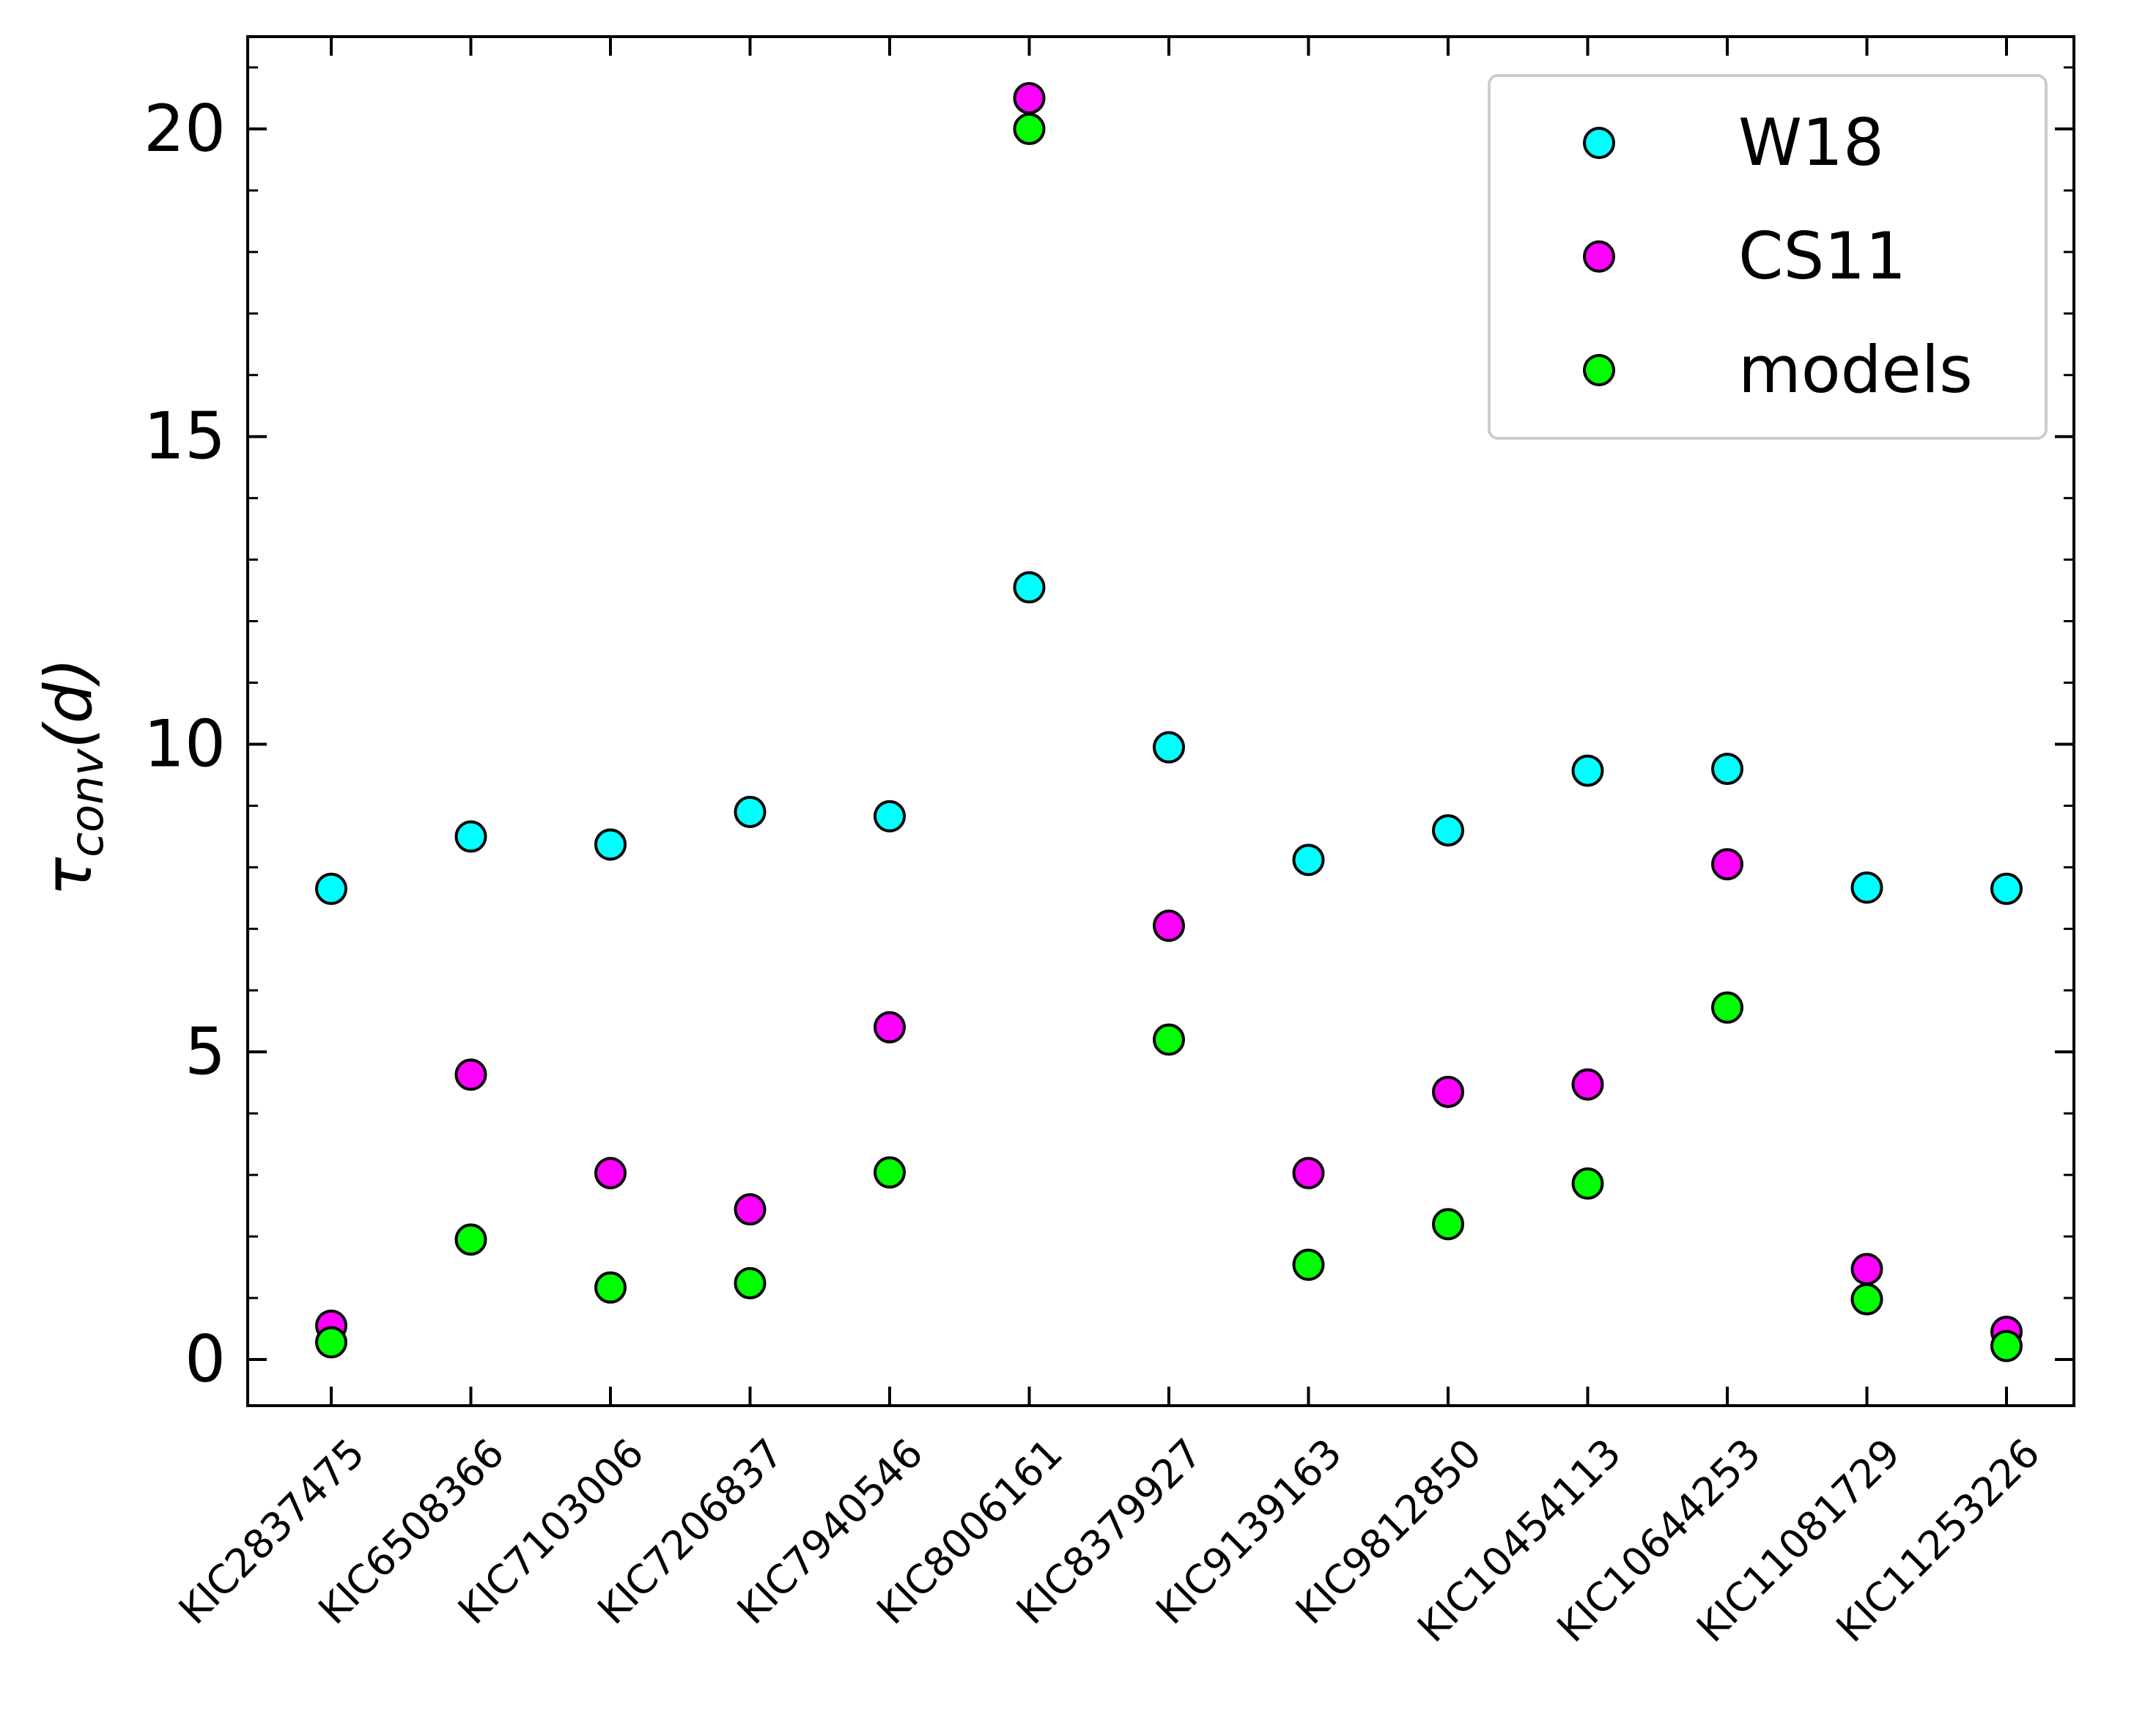  I want to click on y-axis-label-tail: (d), so click(68, 703).